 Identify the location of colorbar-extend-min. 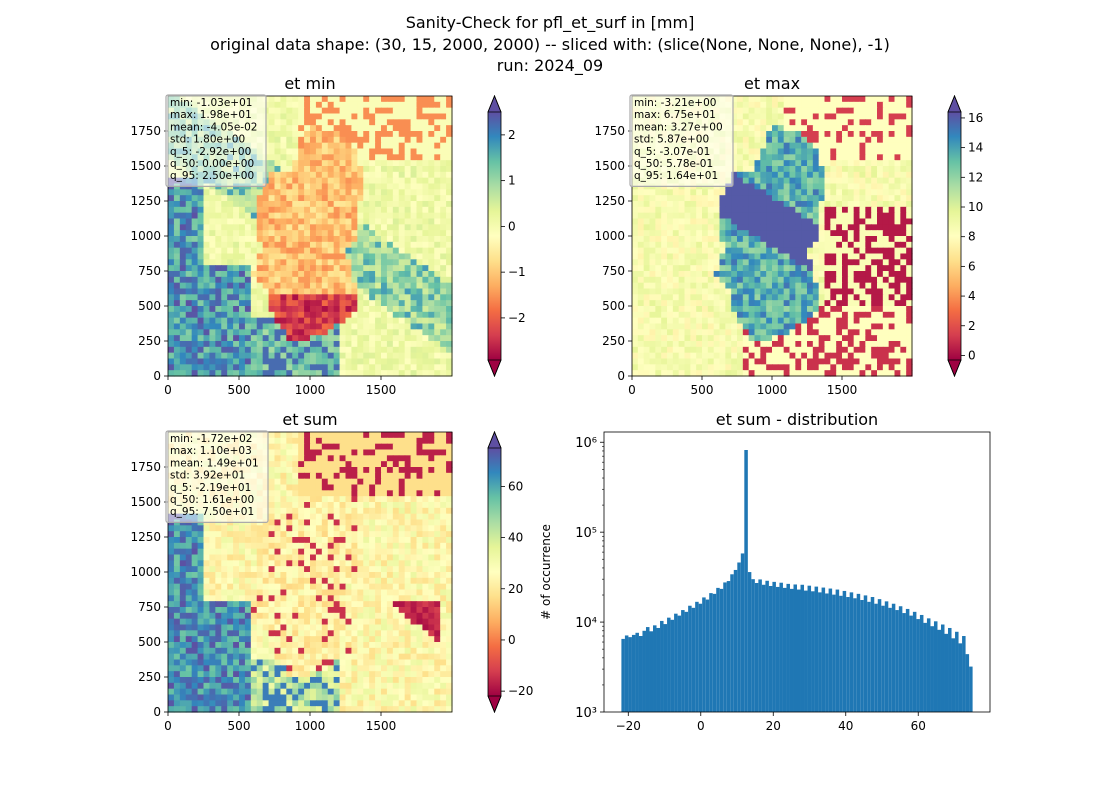
(494, 368).